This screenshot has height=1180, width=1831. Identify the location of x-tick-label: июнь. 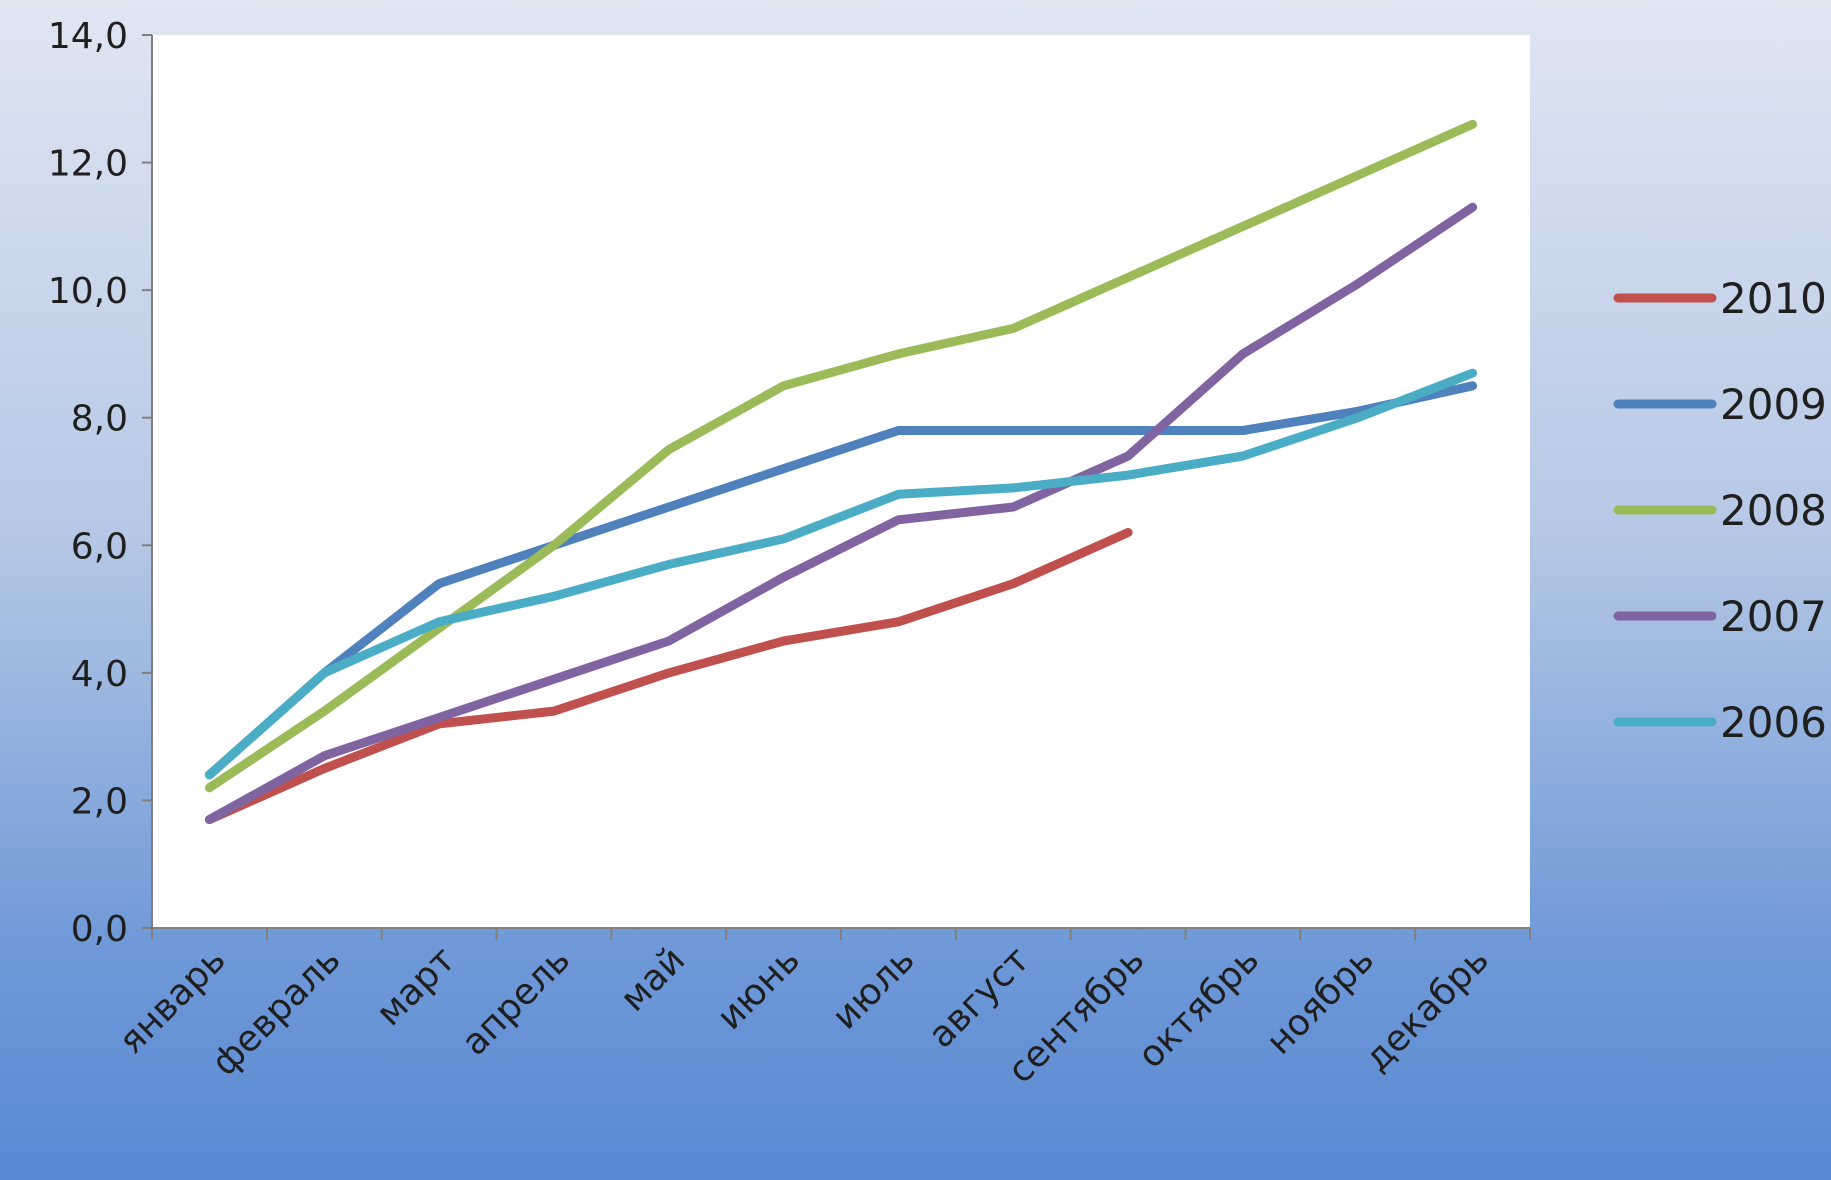
(758, 988).